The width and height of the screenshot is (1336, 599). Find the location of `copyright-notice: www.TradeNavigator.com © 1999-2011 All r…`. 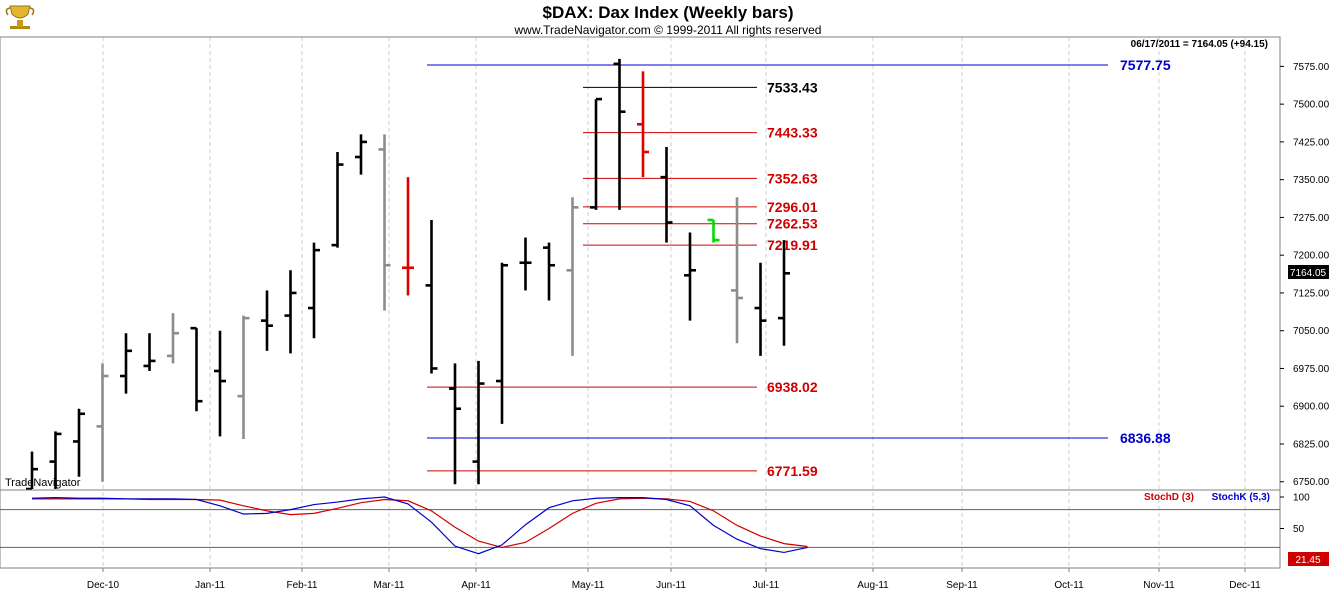

copyright-notice: www.TradeNavigator.com © 1999-2011 All r… is located at coordinates (668, 30).